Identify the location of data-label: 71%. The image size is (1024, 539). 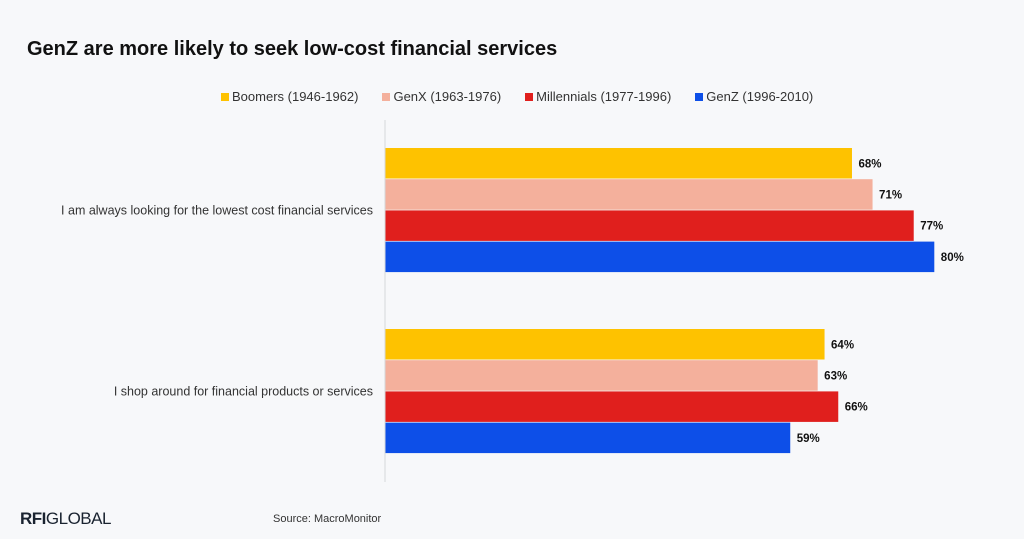
(890, 195).